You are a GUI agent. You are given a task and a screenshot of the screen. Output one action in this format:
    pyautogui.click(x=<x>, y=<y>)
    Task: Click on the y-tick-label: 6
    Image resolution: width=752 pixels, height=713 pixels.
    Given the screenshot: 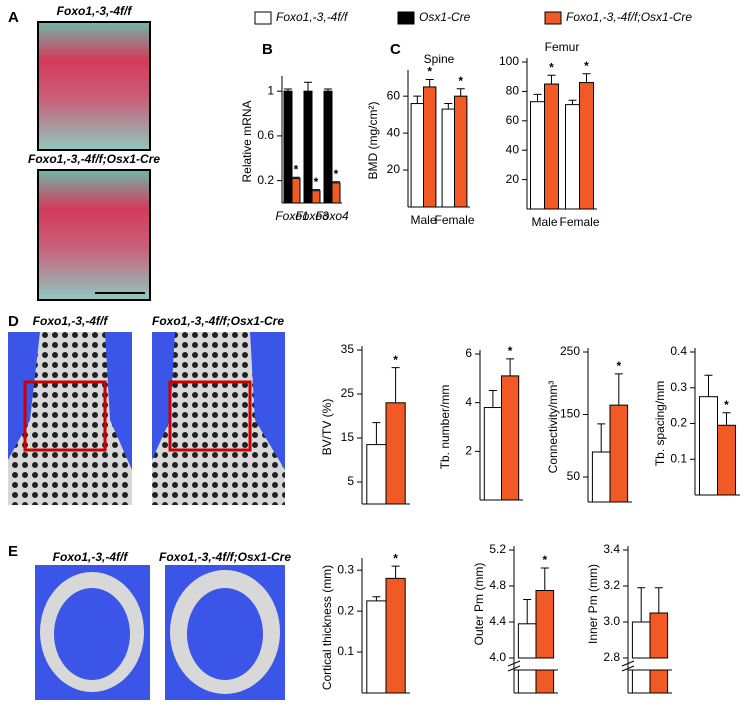 What is the action you would take?
    pyautogui.click(x=468, y=353)
    